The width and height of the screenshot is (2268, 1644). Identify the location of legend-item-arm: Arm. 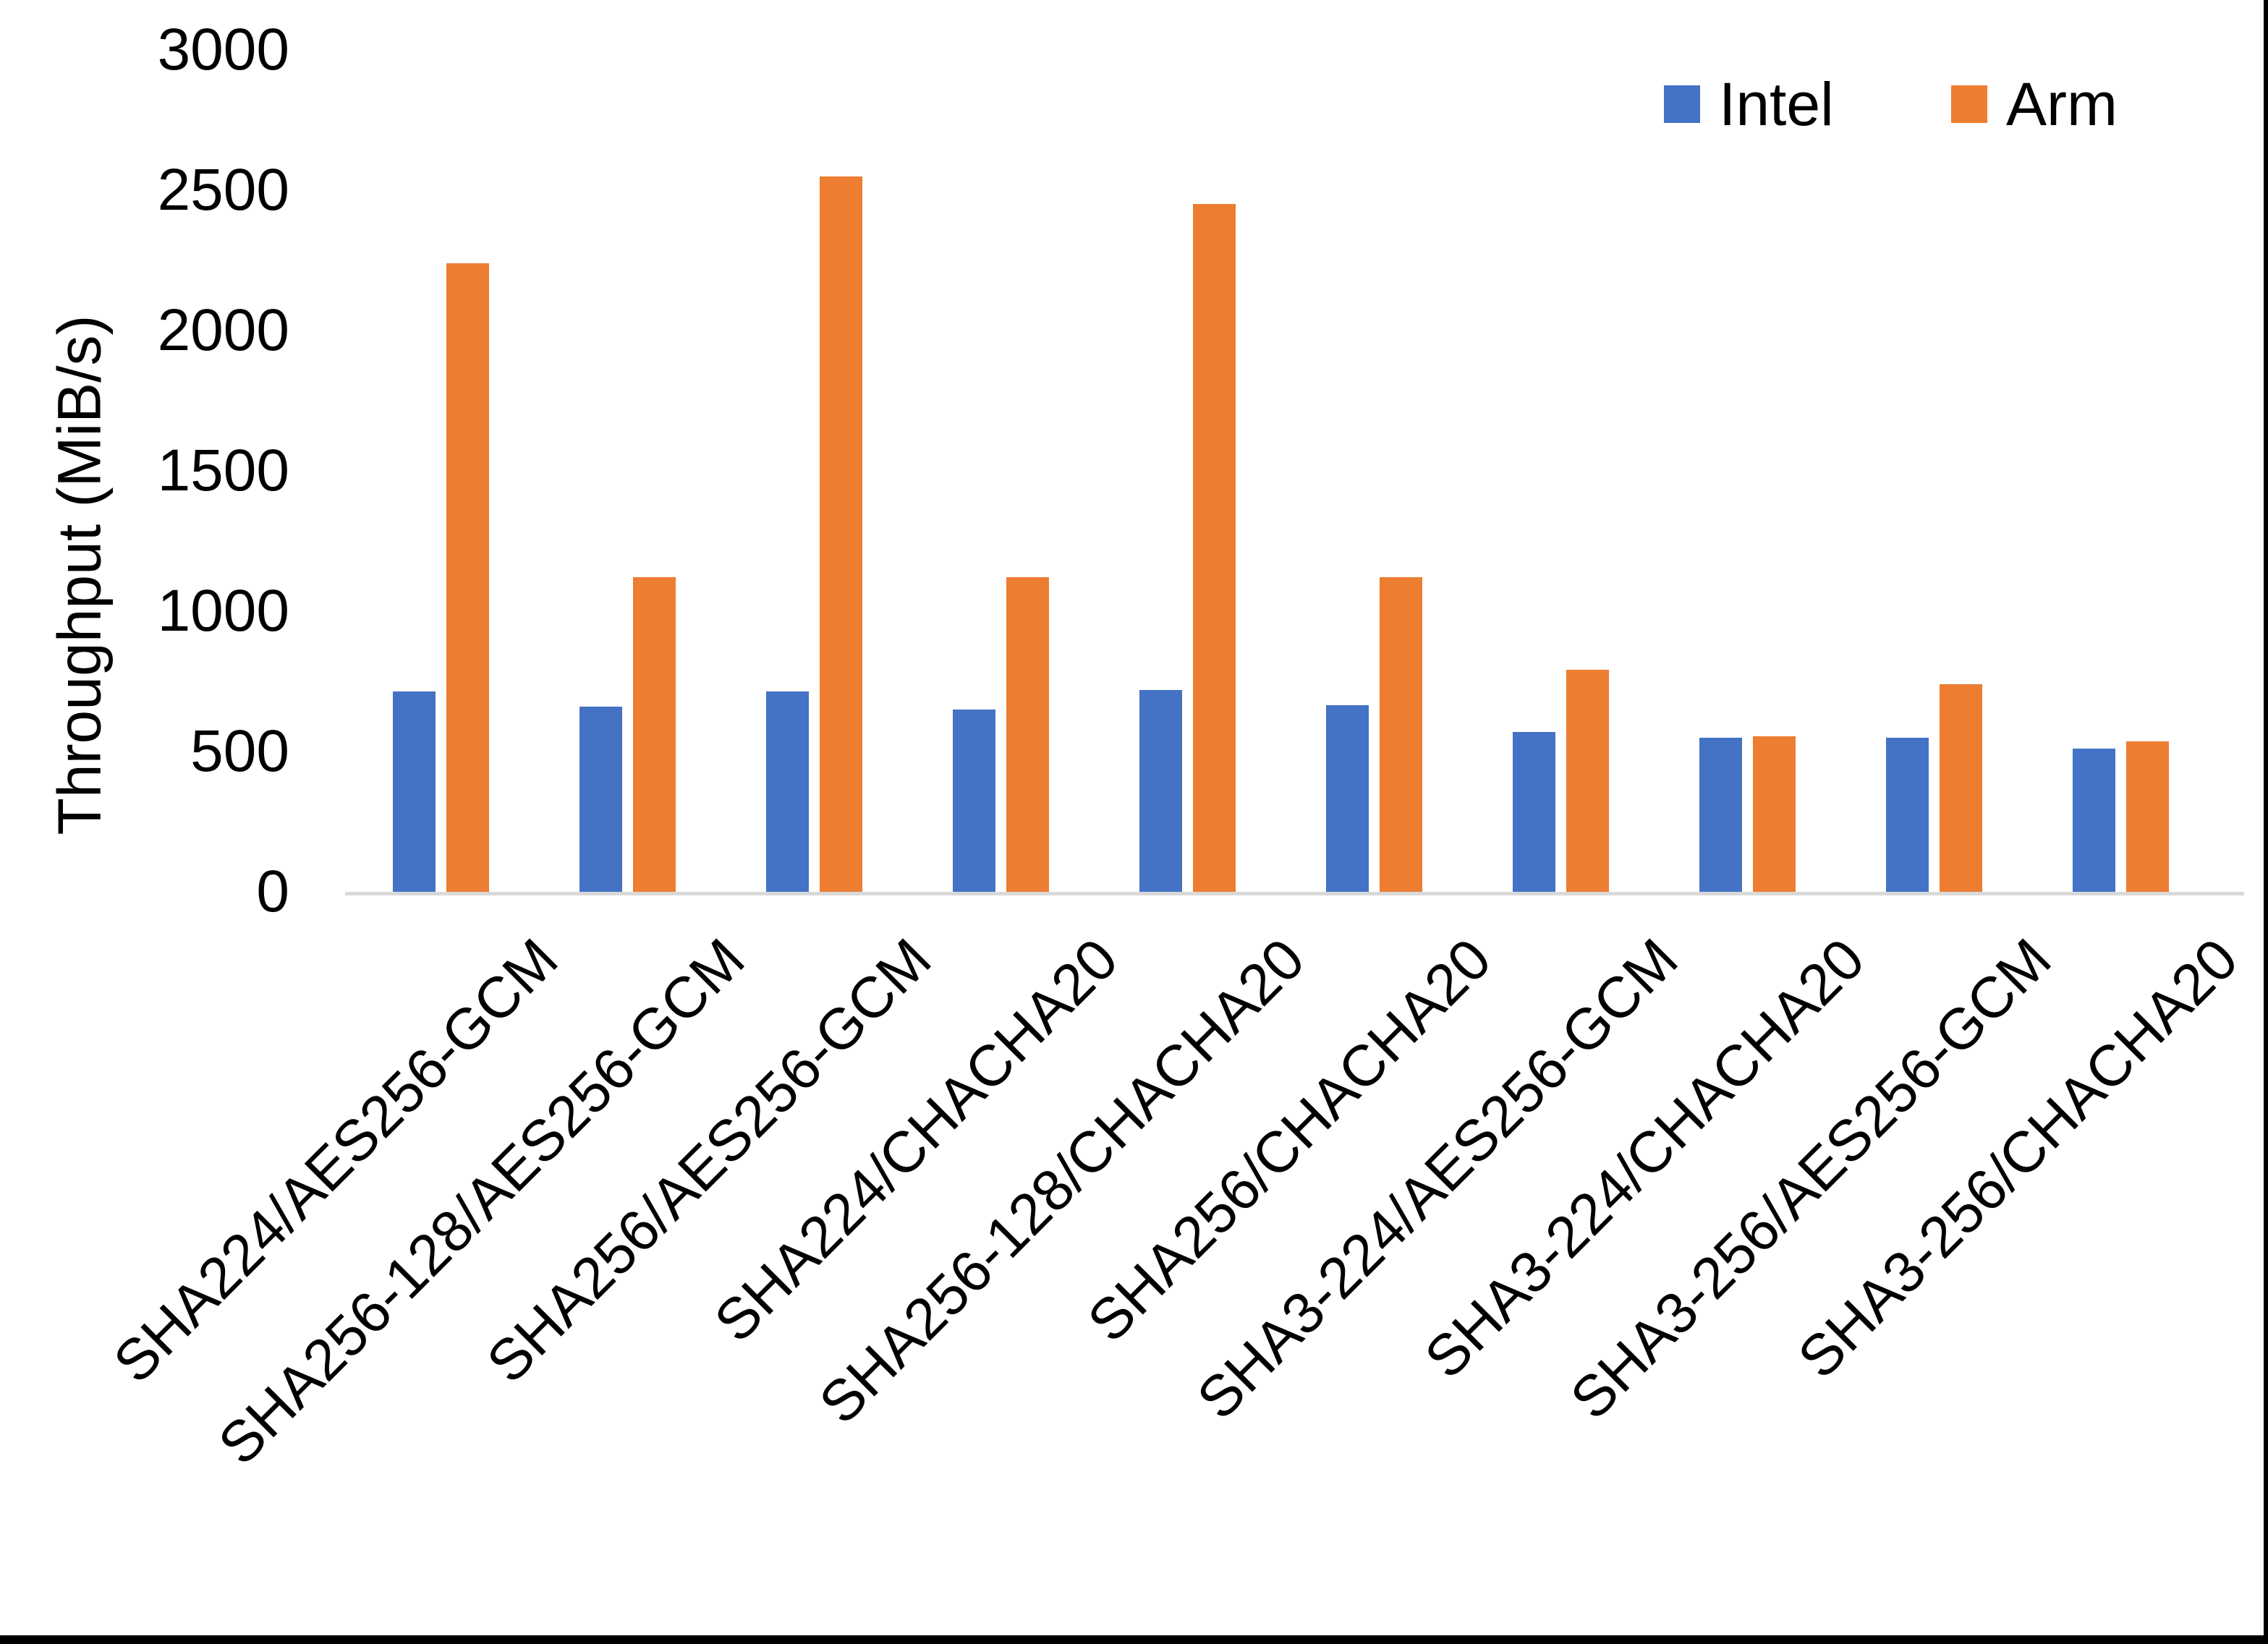
(2034, 104).